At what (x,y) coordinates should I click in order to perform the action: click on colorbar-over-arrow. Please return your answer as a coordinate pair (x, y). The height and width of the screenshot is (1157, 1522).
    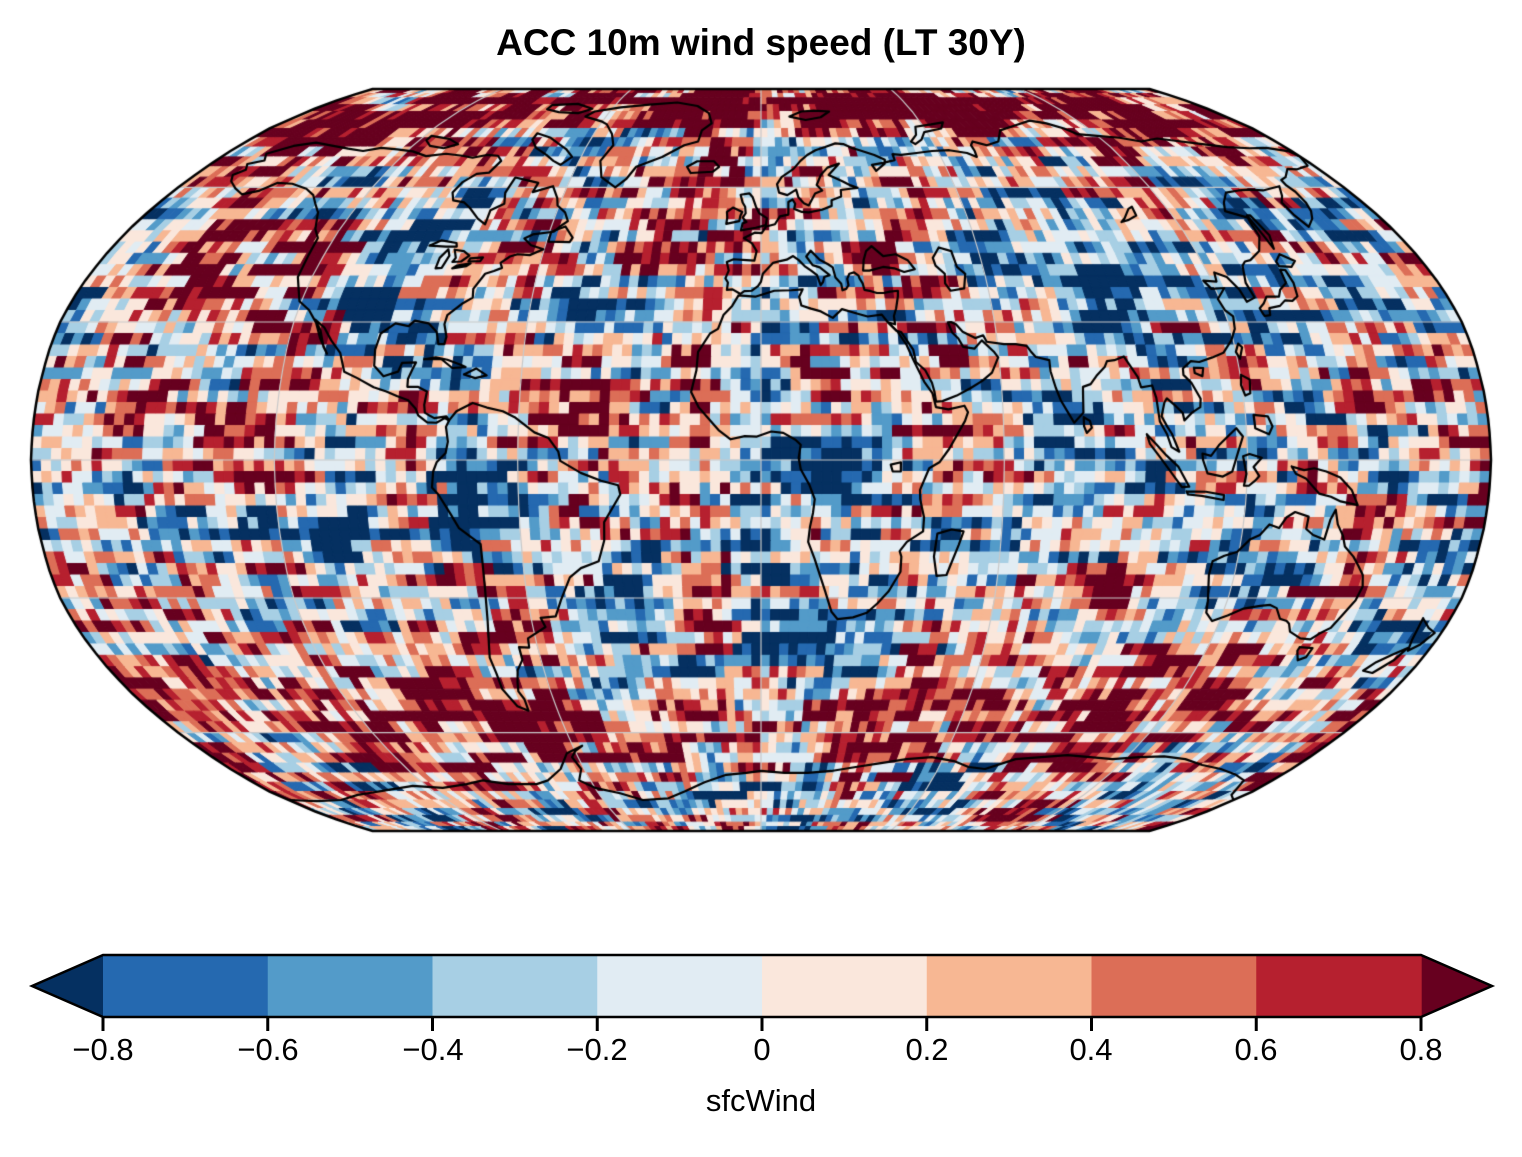
    Looking at the image, I should click on (1456, 986).